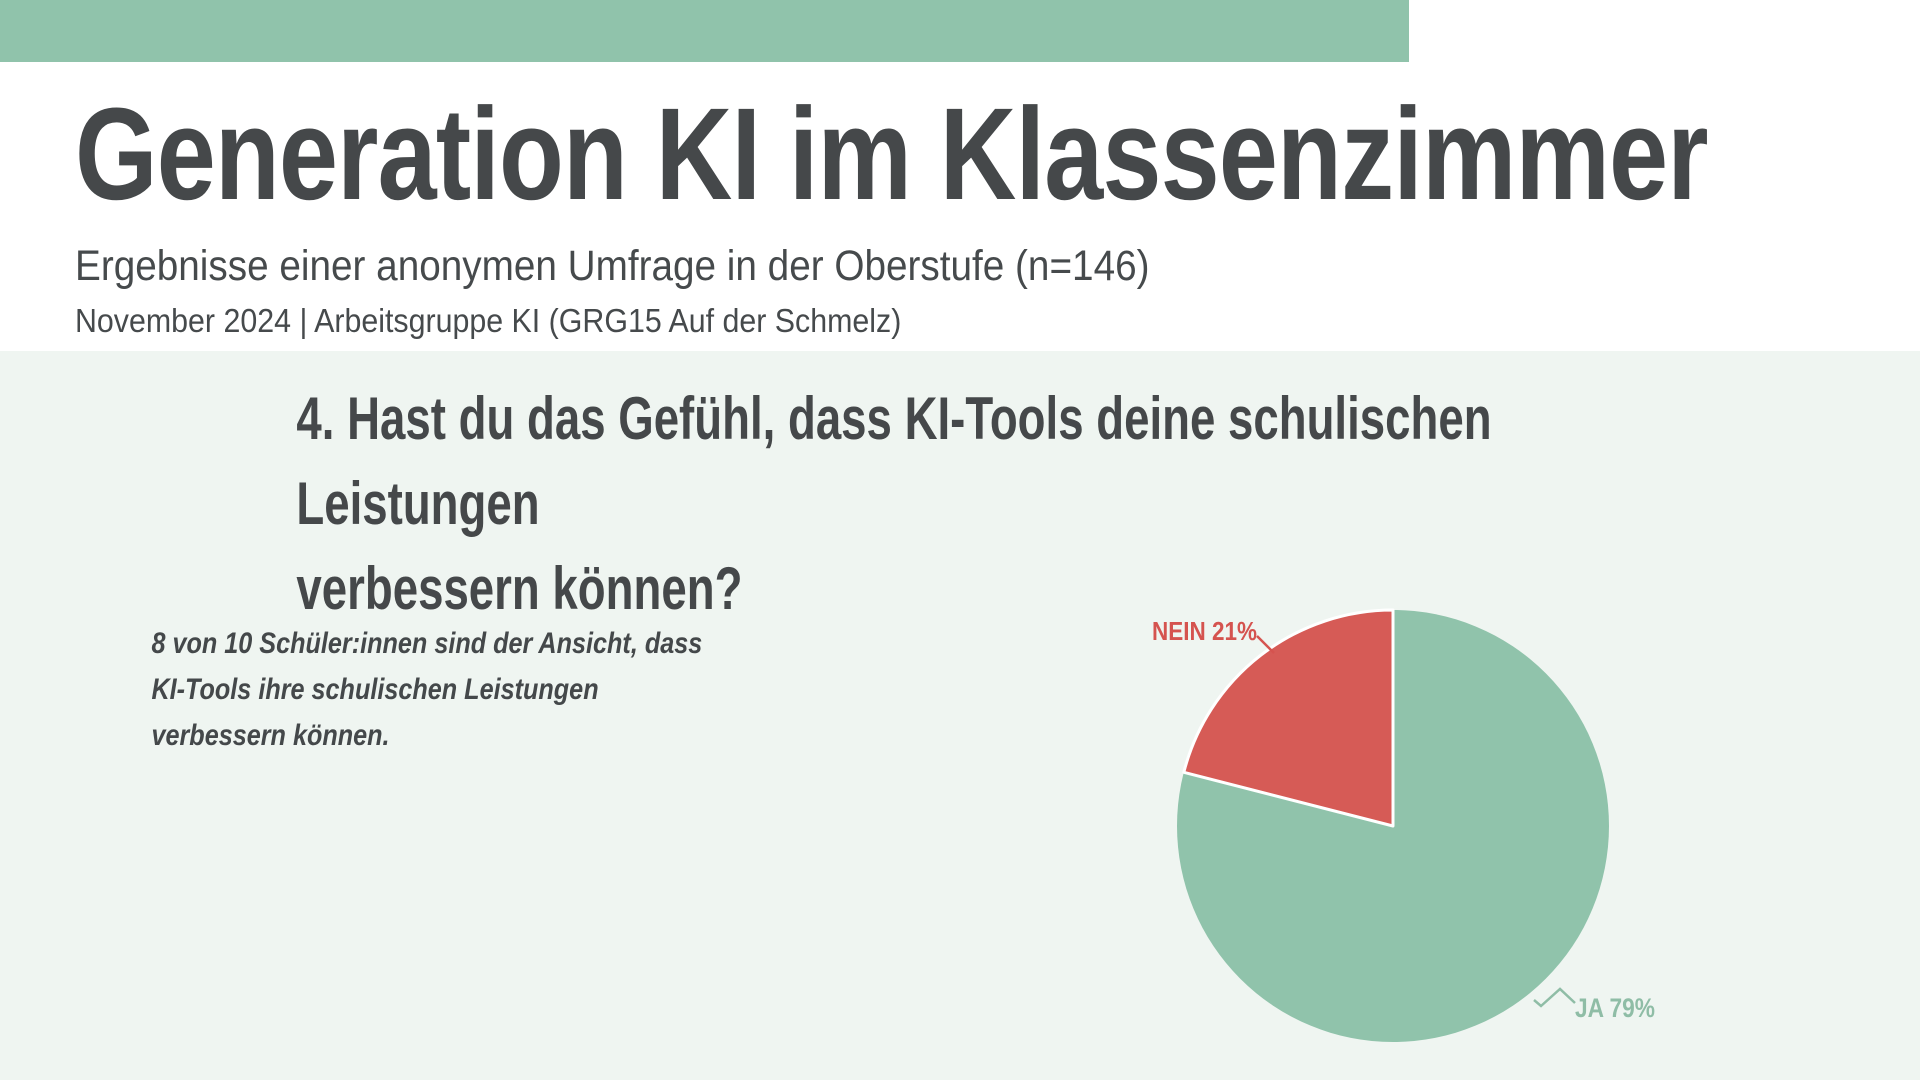  Describe the element at coordinates (1554, 997) in the screenshot. I see `ja-leader-line` at that location.